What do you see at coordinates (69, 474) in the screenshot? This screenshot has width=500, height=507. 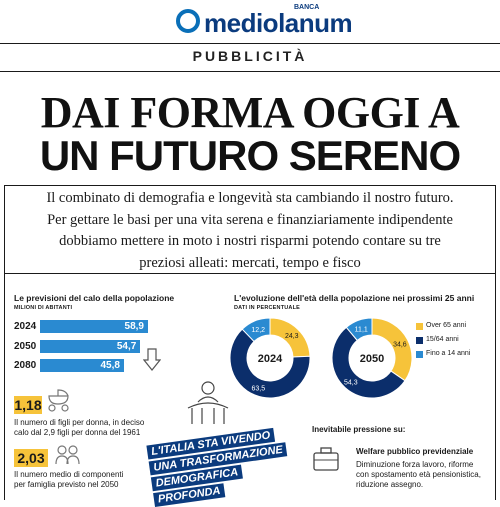 I see `family-text-line: Il numero medio di componenti` at bounding box center [69, 474].